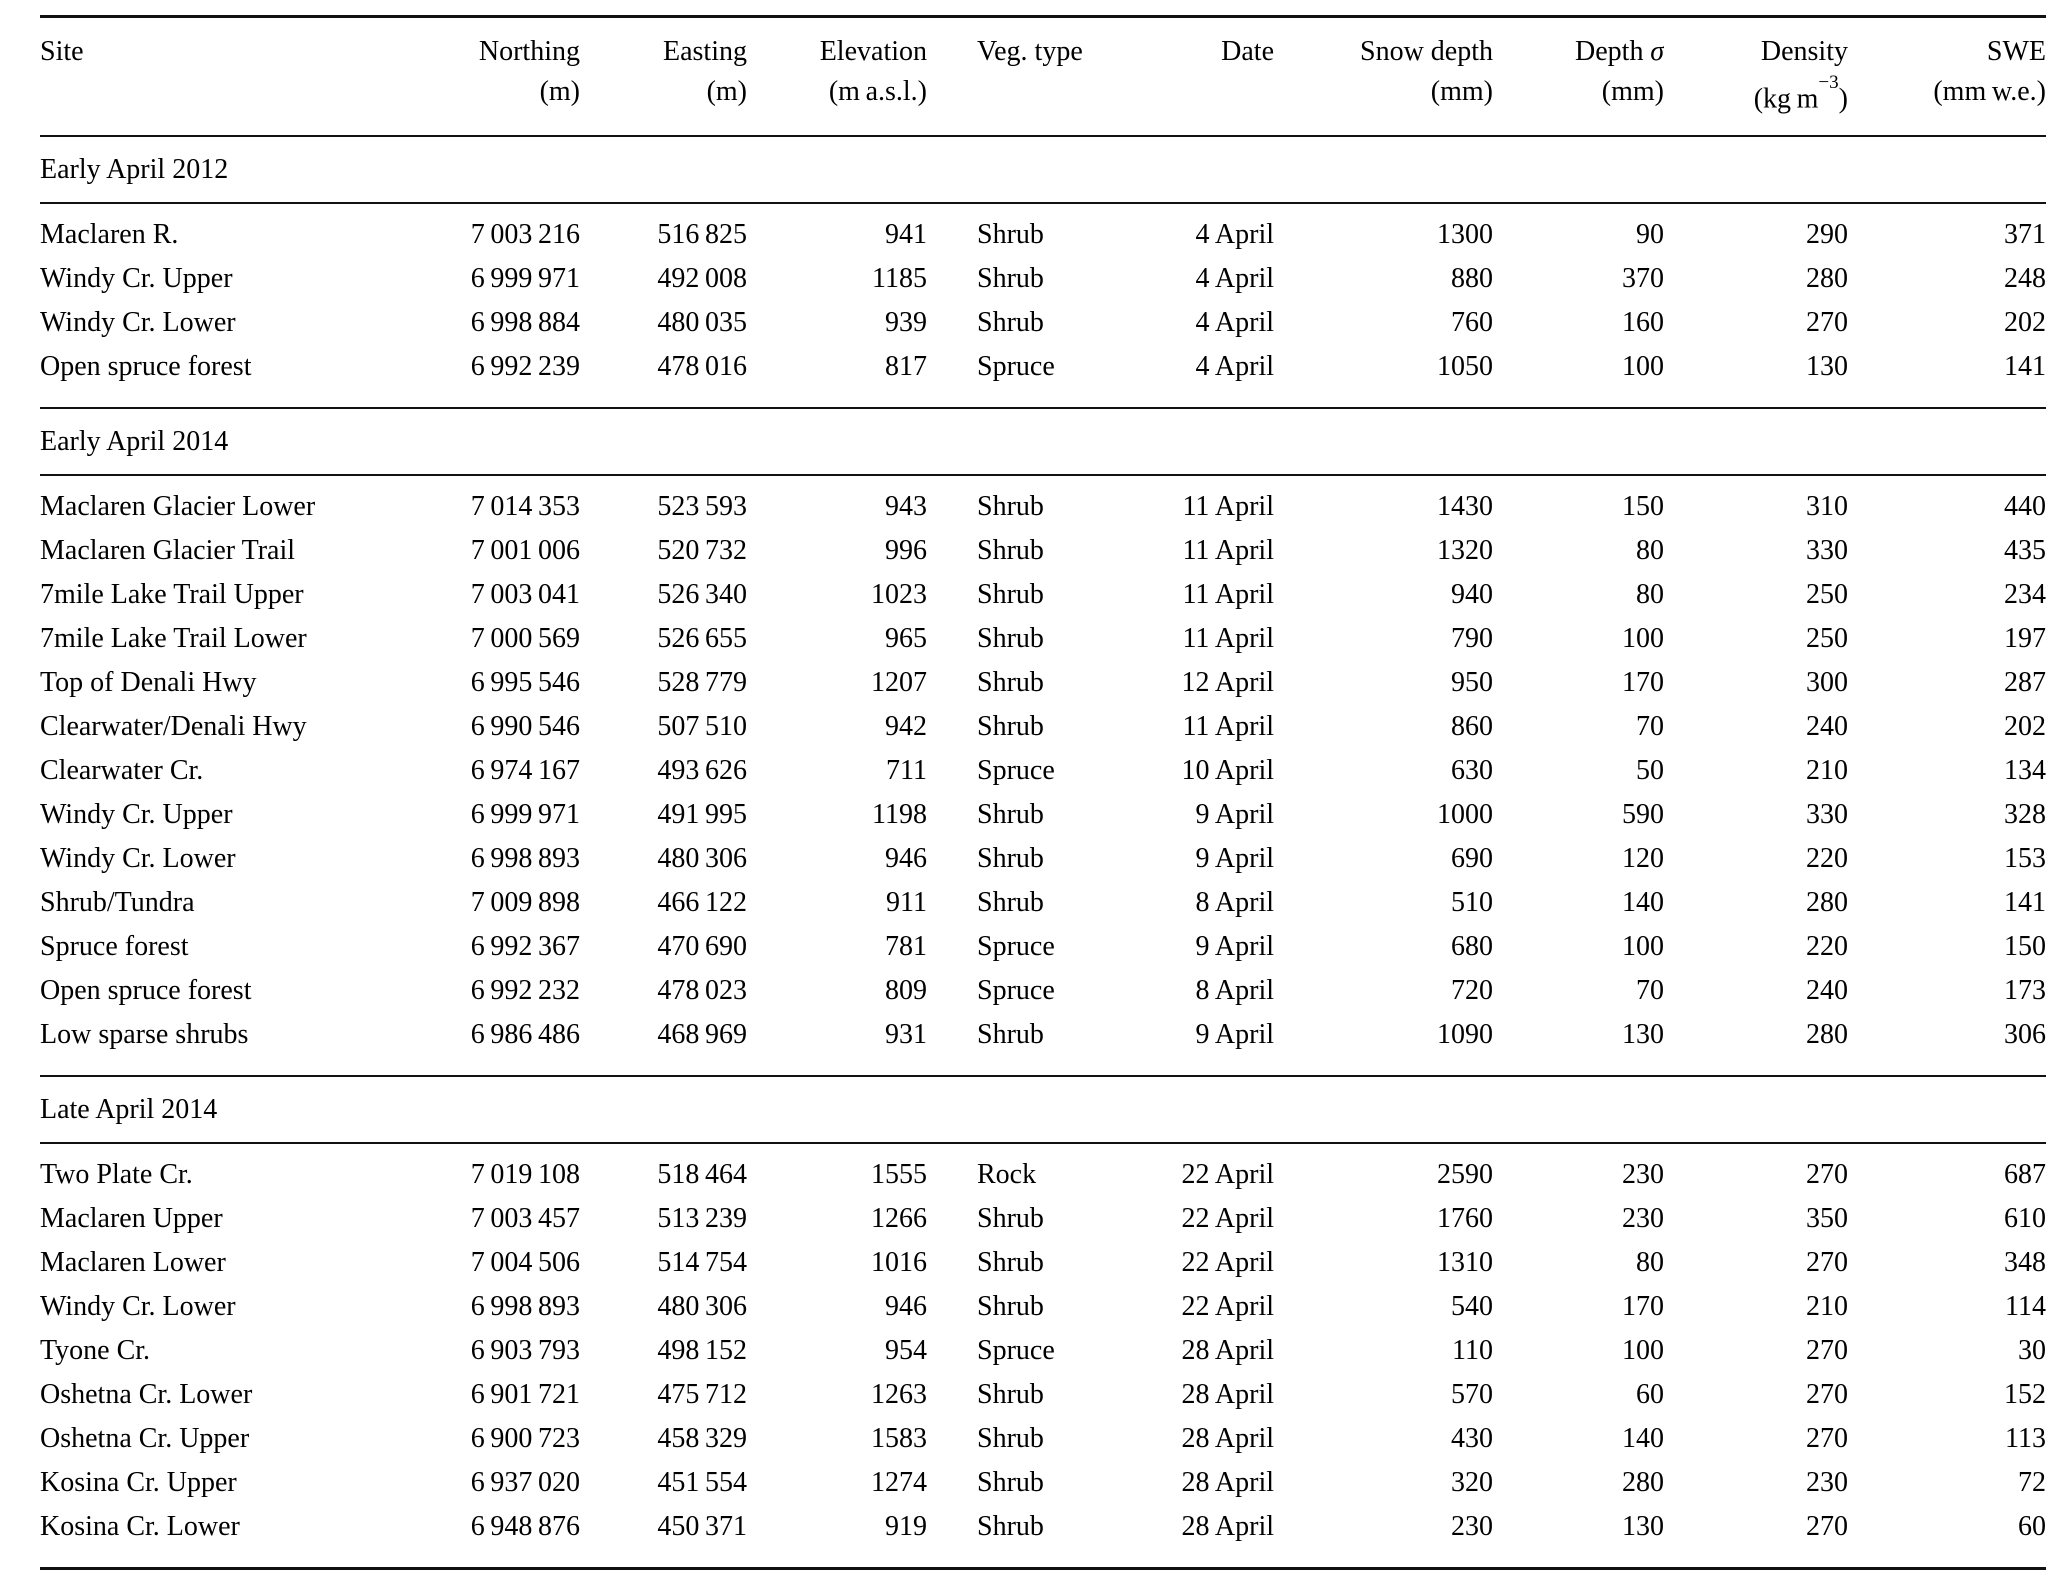 The height and width of the screenshot is (1570, 2067). Describe the element at coordinates (663, 1045) in the screenshot. I see `cell-easting: 468 969` at that location.